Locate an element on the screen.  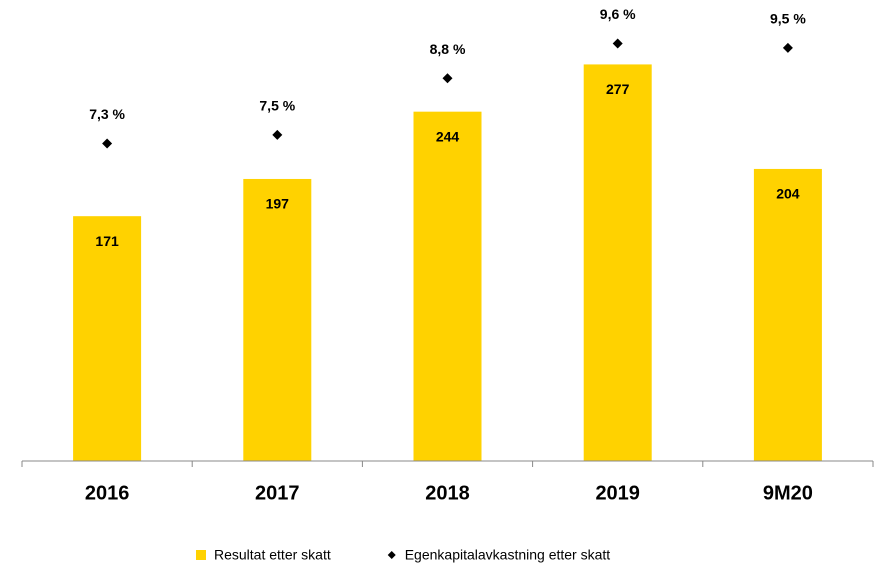
marker-value-label: 9,5 % is located at coordinates (788, 19).